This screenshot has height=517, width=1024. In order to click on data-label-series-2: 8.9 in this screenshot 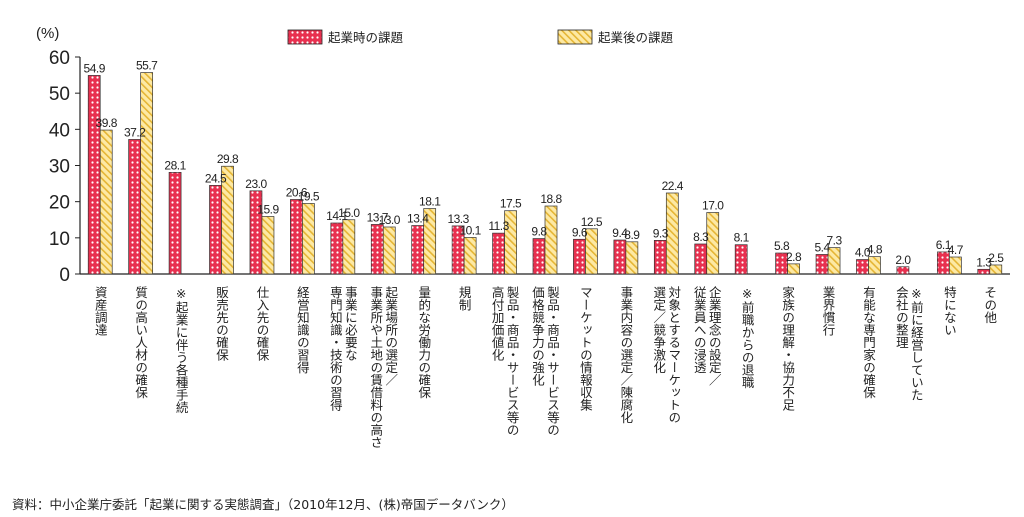, I will do `click(632, 235)`.